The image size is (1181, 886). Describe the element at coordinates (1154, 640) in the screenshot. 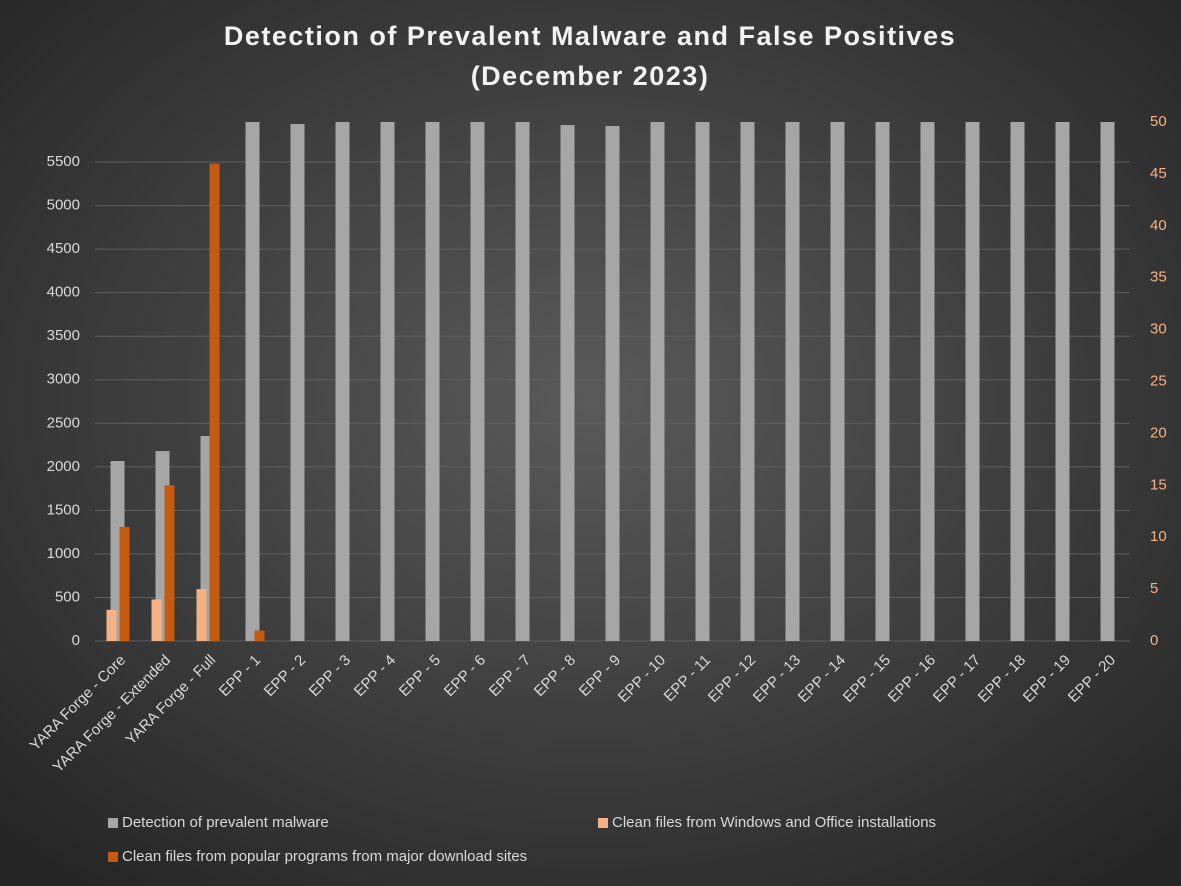

I see `y2-tick-label: 0` at that location.